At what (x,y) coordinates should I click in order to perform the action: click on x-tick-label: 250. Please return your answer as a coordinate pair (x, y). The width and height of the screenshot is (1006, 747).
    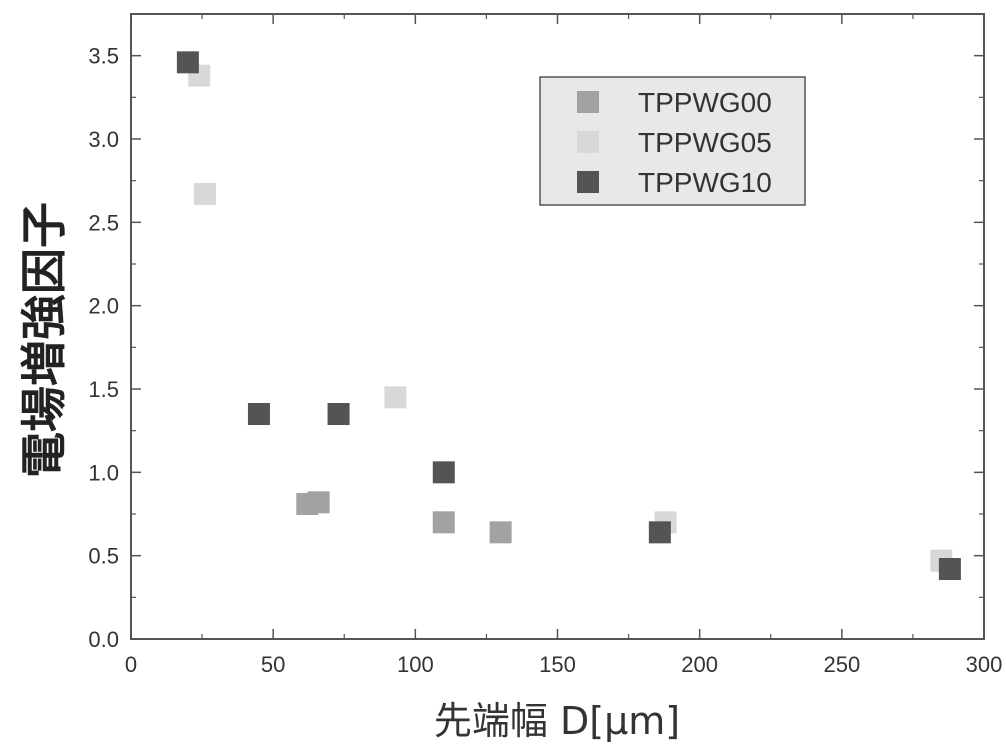
    Looking at the image, I should click on (841, 664).